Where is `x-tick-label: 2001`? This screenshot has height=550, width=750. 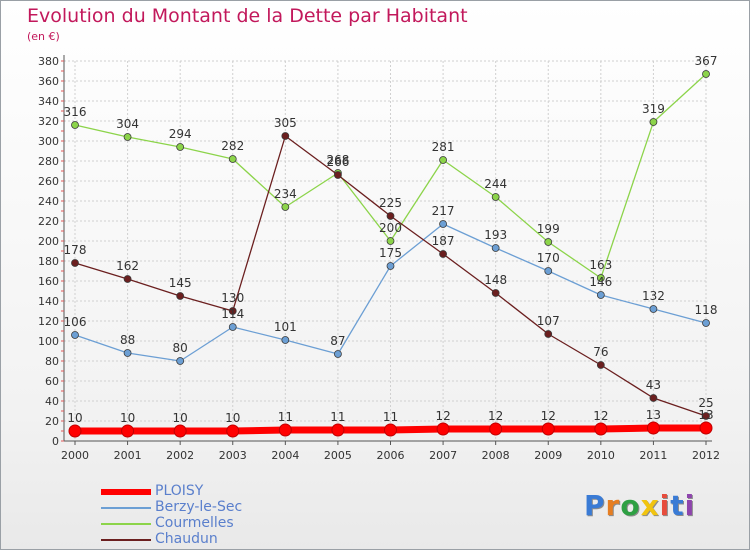 x-tick-label: 2001 is located at coordinates (128, 455).